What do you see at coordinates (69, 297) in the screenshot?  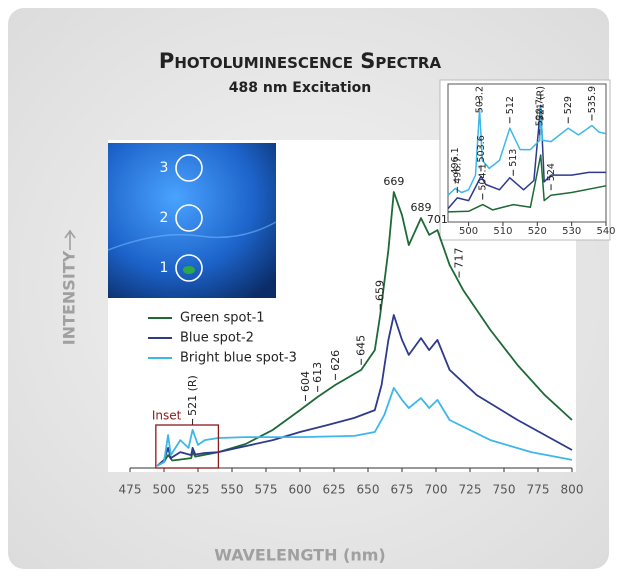 I see `y-axis-title: INTENSITY` at bounding box center [69, 297].